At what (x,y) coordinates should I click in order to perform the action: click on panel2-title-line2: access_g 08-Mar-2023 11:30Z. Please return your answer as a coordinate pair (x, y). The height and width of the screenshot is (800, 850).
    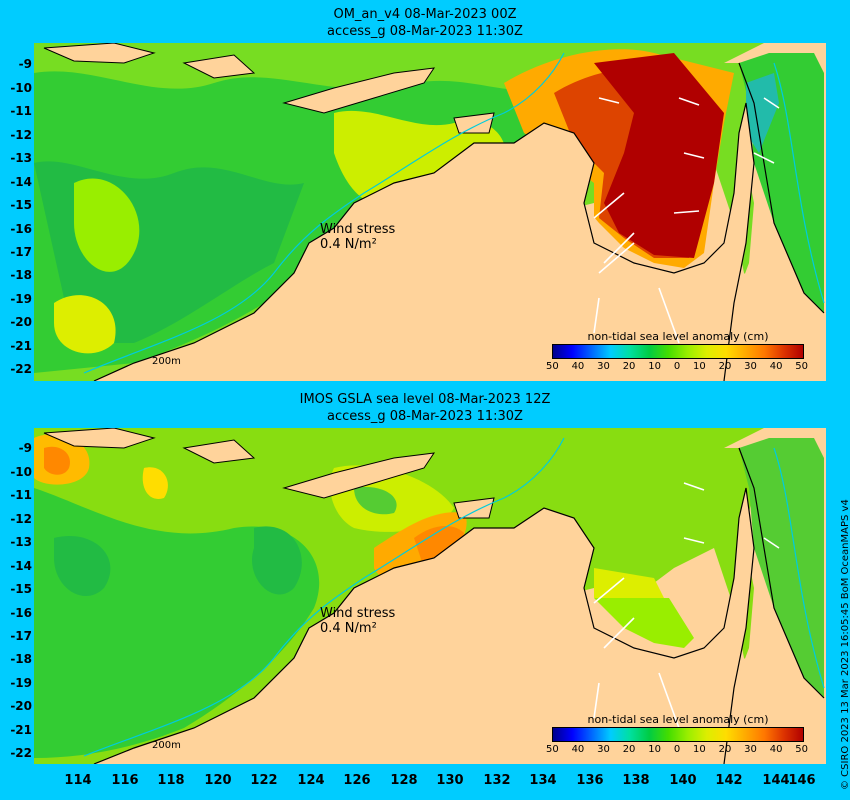
    Looking at the image, I should click on (425, 416).